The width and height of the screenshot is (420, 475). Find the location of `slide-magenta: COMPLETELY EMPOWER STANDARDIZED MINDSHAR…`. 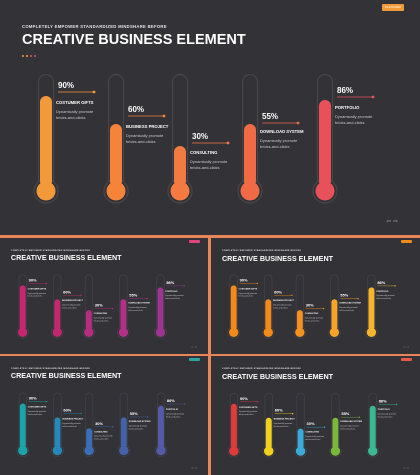

slide-magenta: COMPLETELY EMPOWER STANDARDIZED MINDSHAR… is located at coordinates (104, 296).